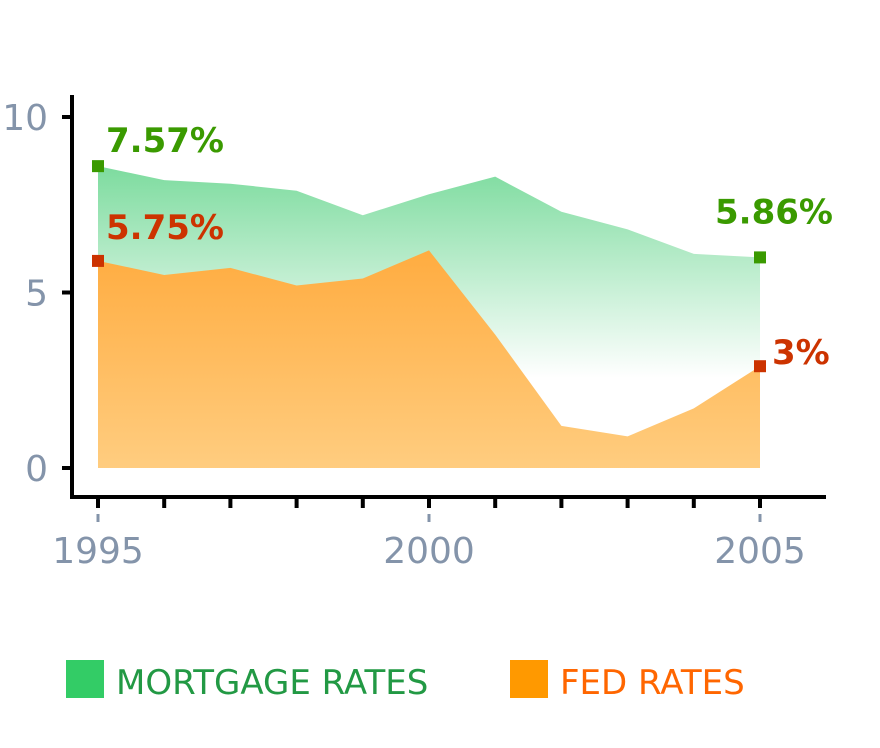  Describe the element at coordinates (165, 141) in the screenshot. I see `data-label-start: 7.57%` at that location.